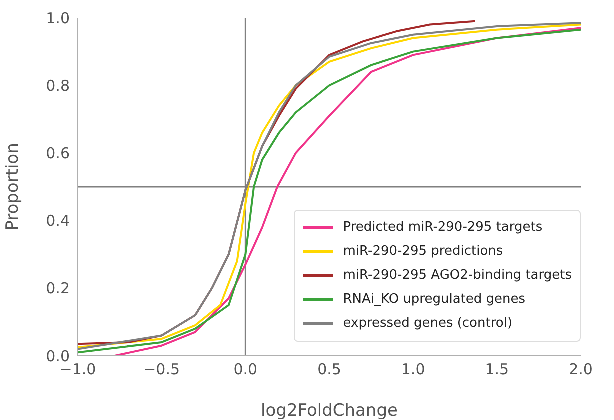 The image size is (614, 420). What do you see at coordinates (581, 369) in the screenshot?
I see `x-tick-label: 2.0` at bounding box center [581, 369].